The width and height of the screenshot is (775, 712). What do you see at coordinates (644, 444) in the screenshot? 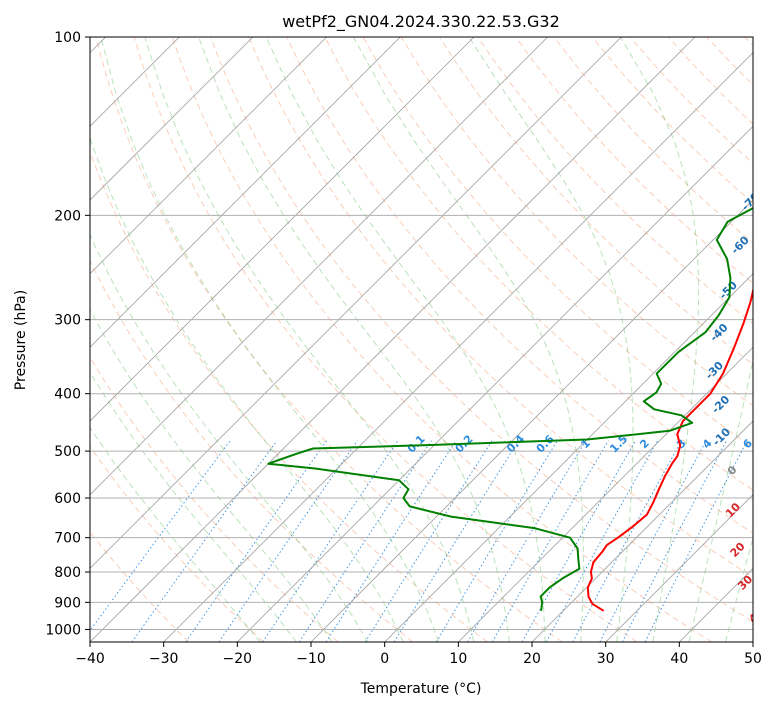
I see `mixing-ratio-label: 2` at bounding box center [644, 444].